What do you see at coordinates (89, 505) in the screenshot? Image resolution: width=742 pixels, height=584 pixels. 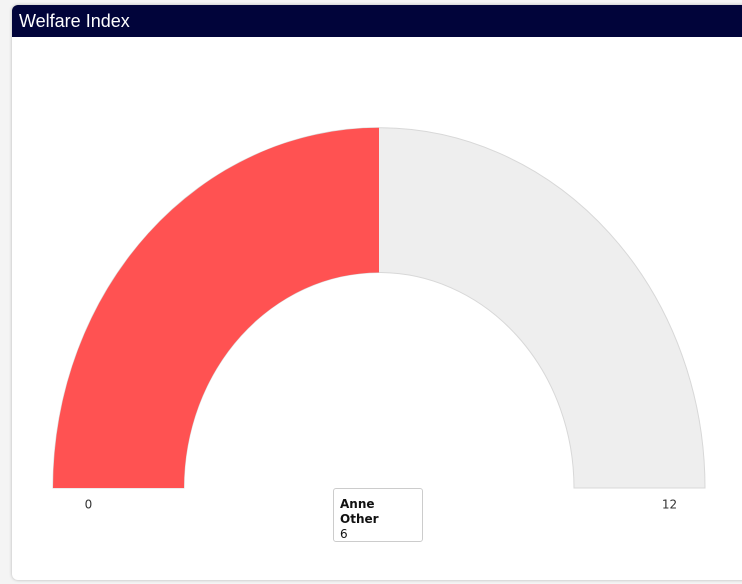 I see `gauge-tick-label: 0` at bounding box center [89, 505].